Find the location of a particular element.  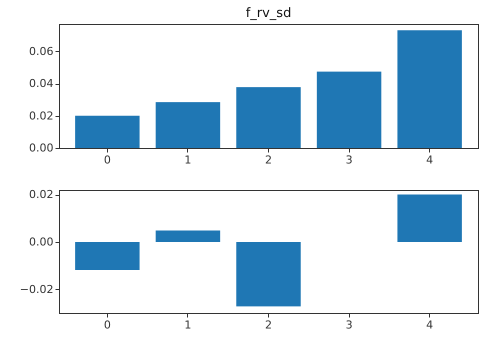

y-tick-label: 0.04 is located at coordinates (41, 83).